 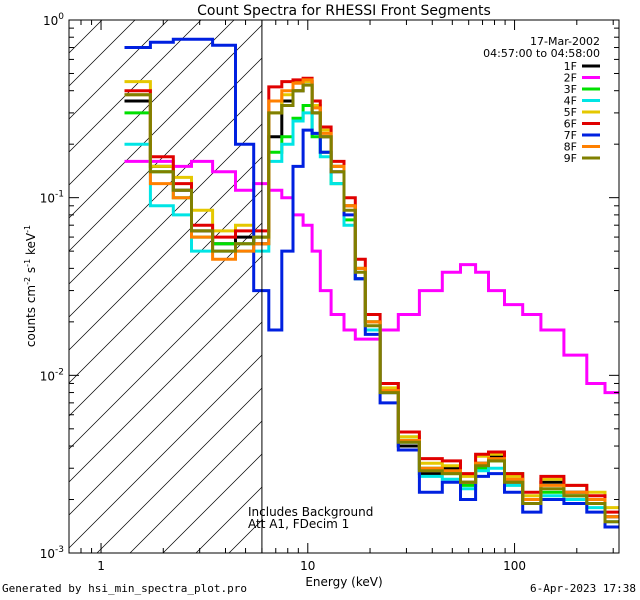 What do you see at coordinates (570, 147) in the screenshot?
I see `legend-label-8F: 8F` at bounding box center [570, 147].